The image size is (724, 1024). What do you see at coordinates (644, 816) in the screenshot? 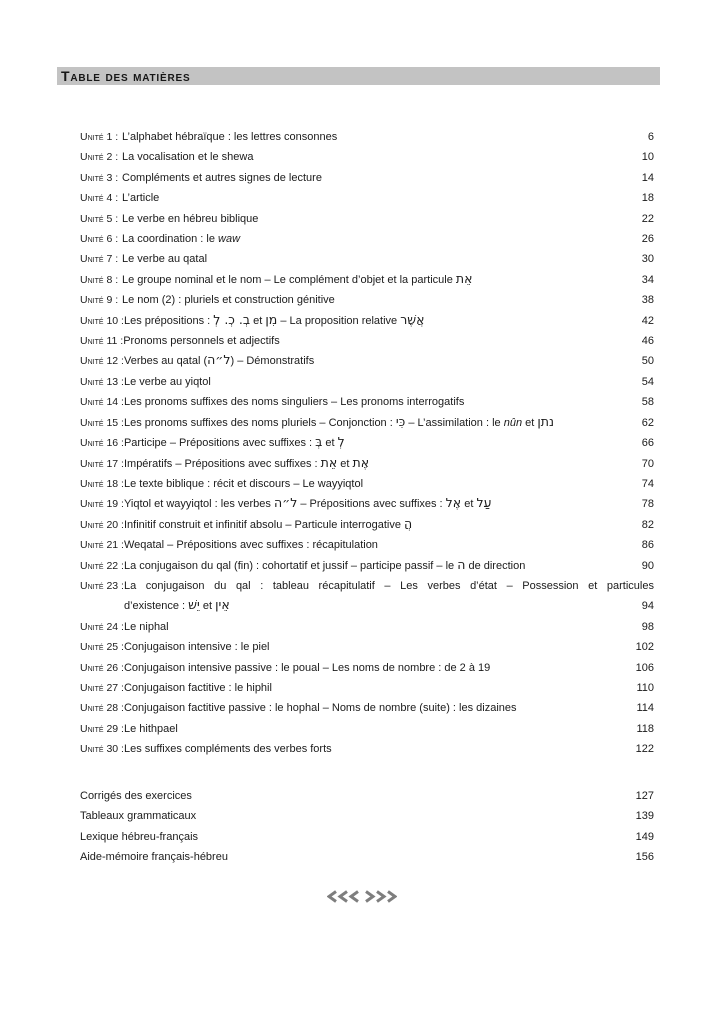
I see `back-matter-page: 139` at bounding box center [644, 816].